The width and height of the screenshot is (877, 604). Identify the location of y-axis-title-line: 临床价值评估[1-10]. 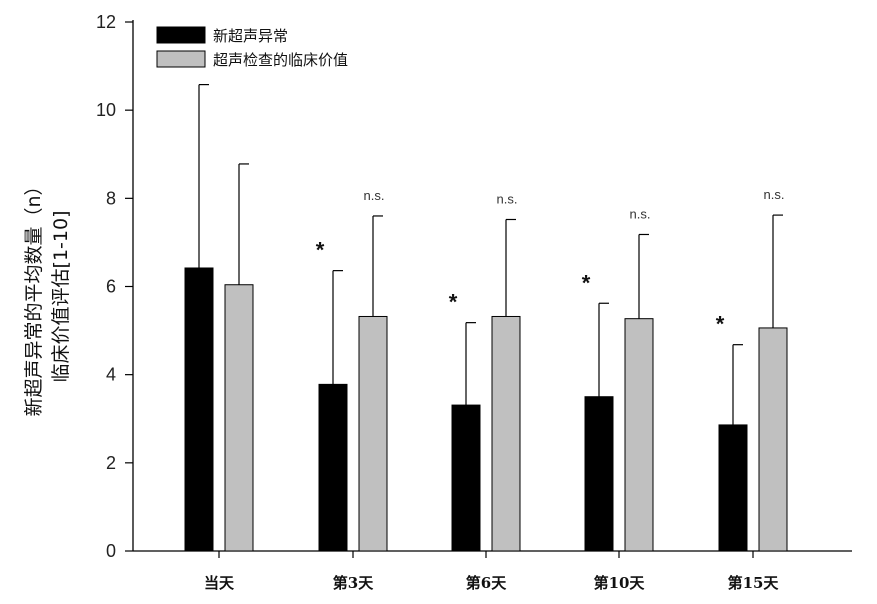
(61, 297).